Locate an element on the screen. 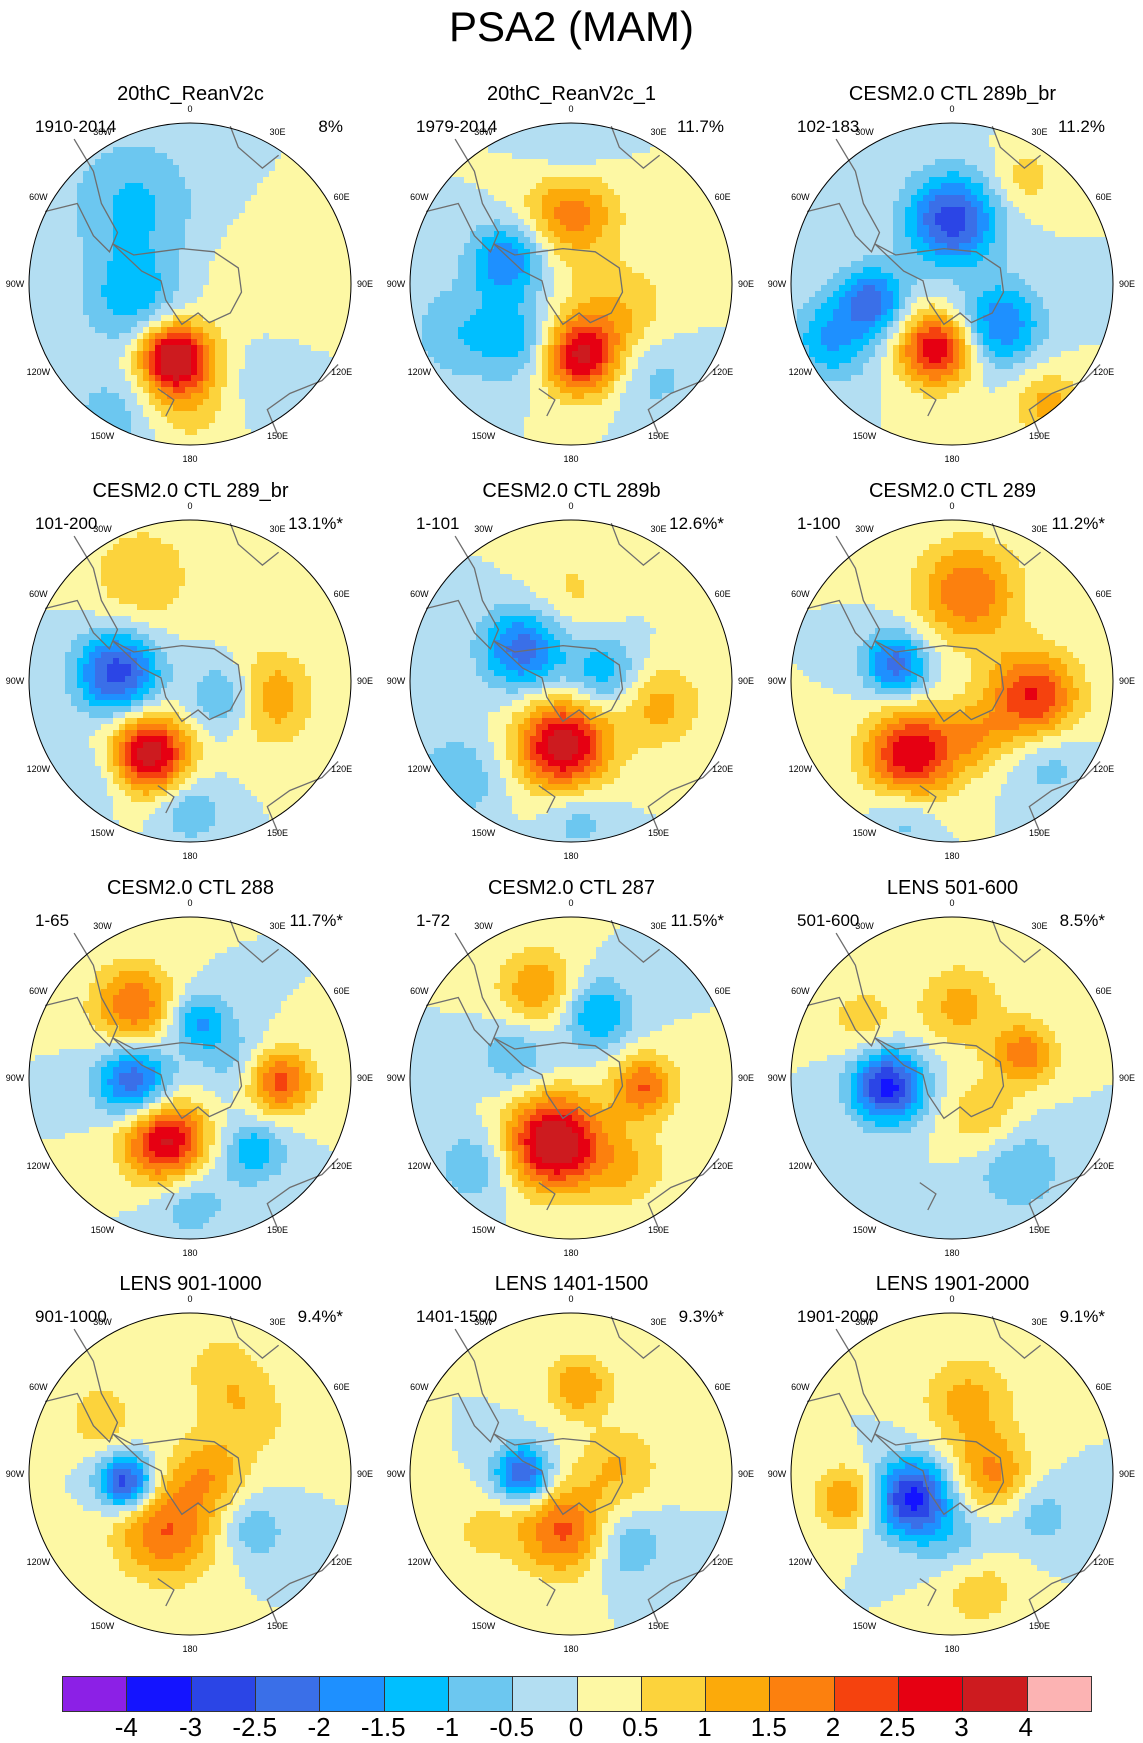 This screenshot has width=1143, height=1743. panel-title: LENS 1401-1500 is located at coordinates (571, 1284).